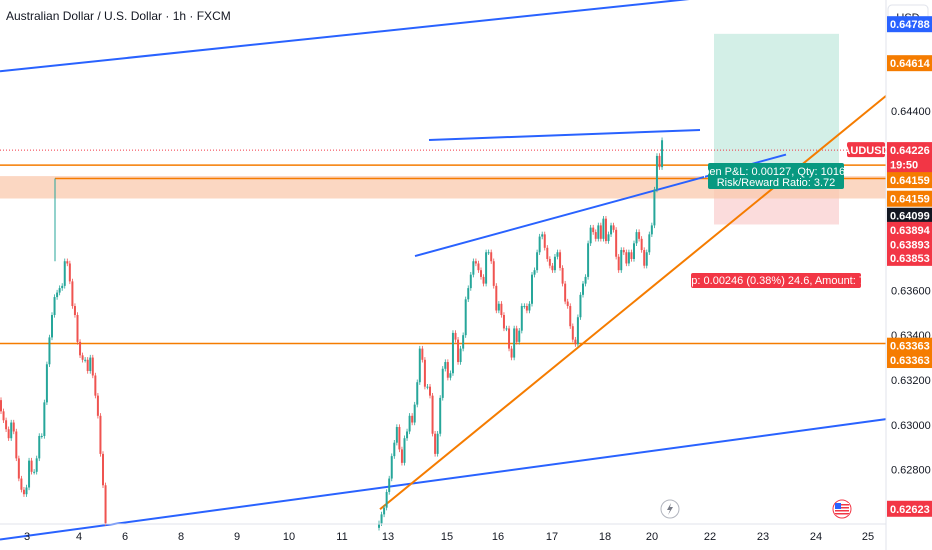 The image size is (932, 550). Describe the element at coordinates (776, 172) in the screenshot. I see `pnl-label: Open P&L: 0.00127, Qty: 101626` at that location.